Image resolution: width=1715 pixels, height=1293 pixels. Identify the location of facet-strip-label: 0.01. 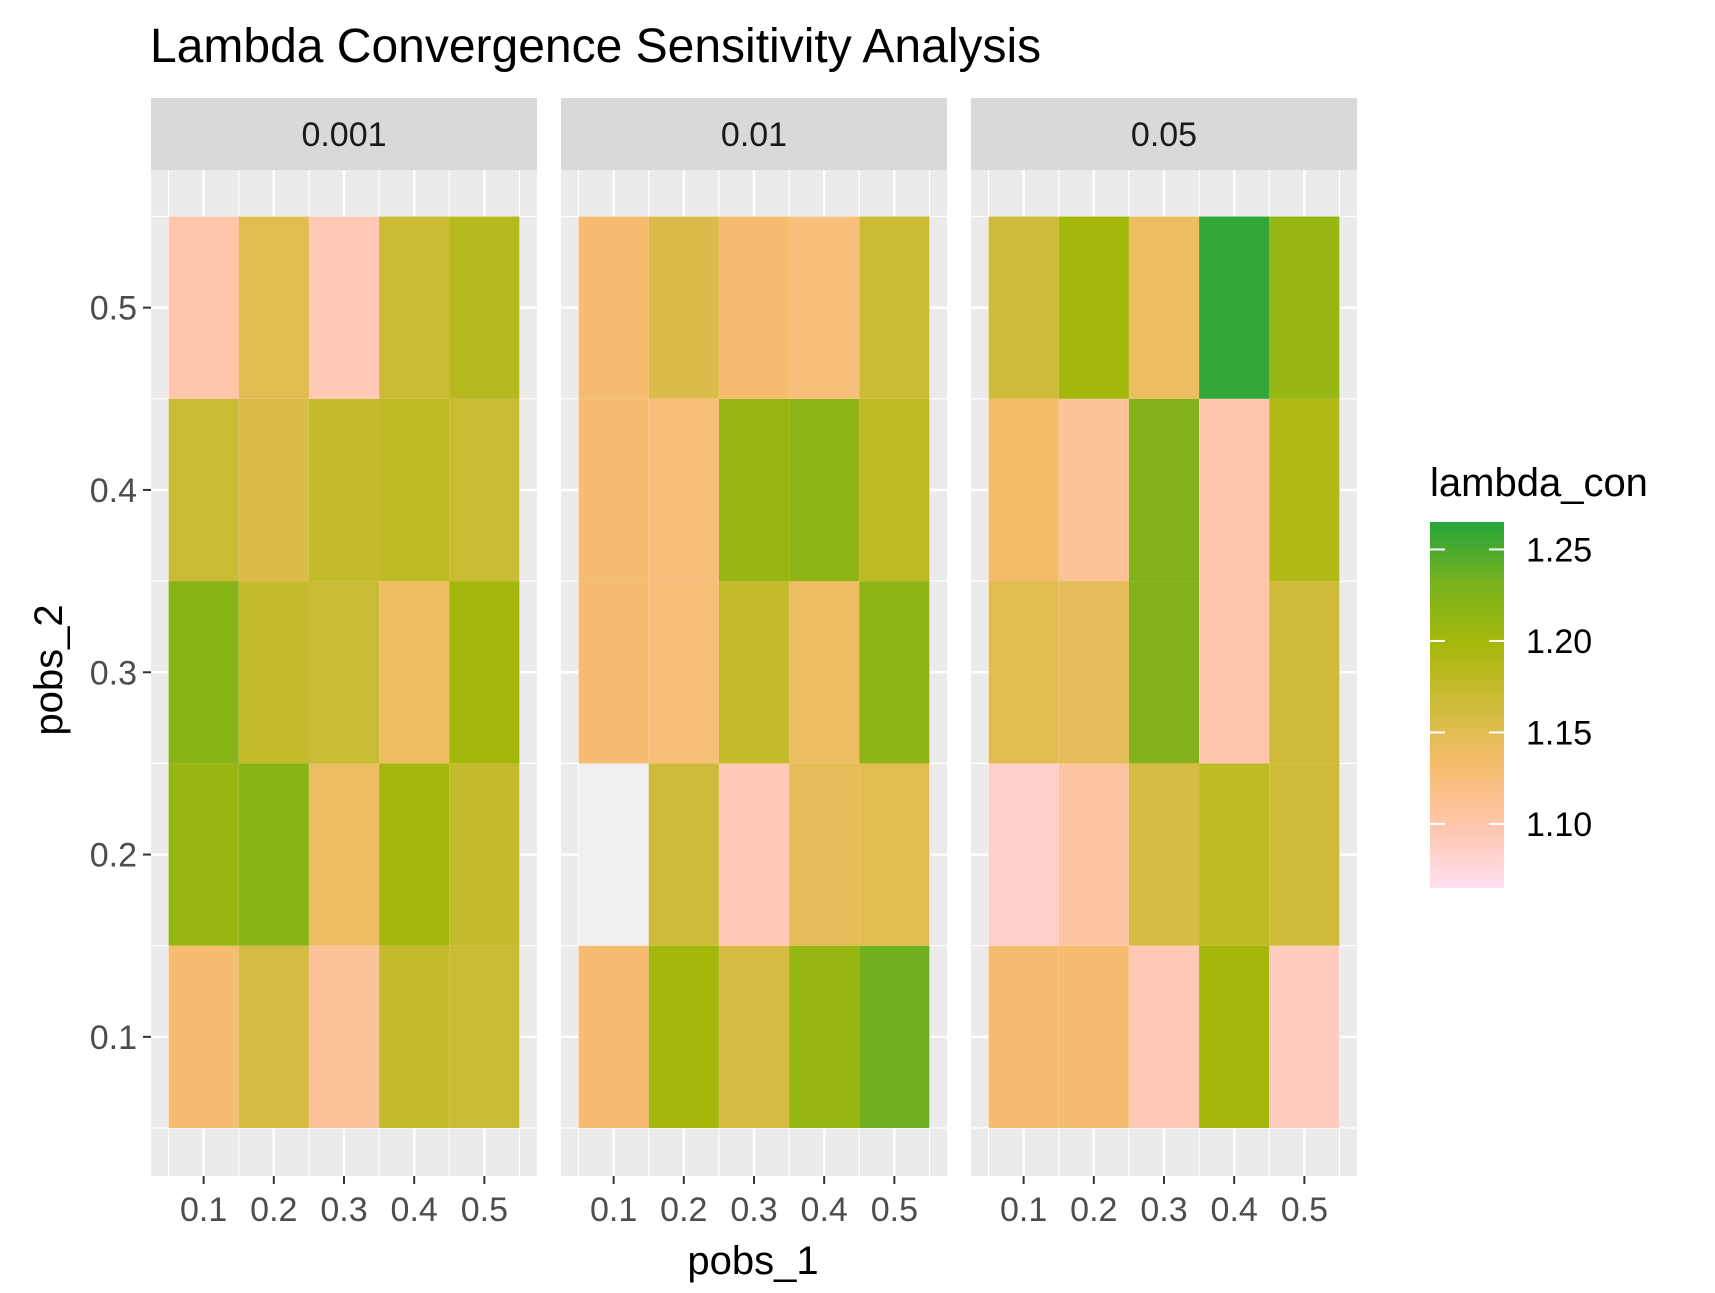
(754, 135).